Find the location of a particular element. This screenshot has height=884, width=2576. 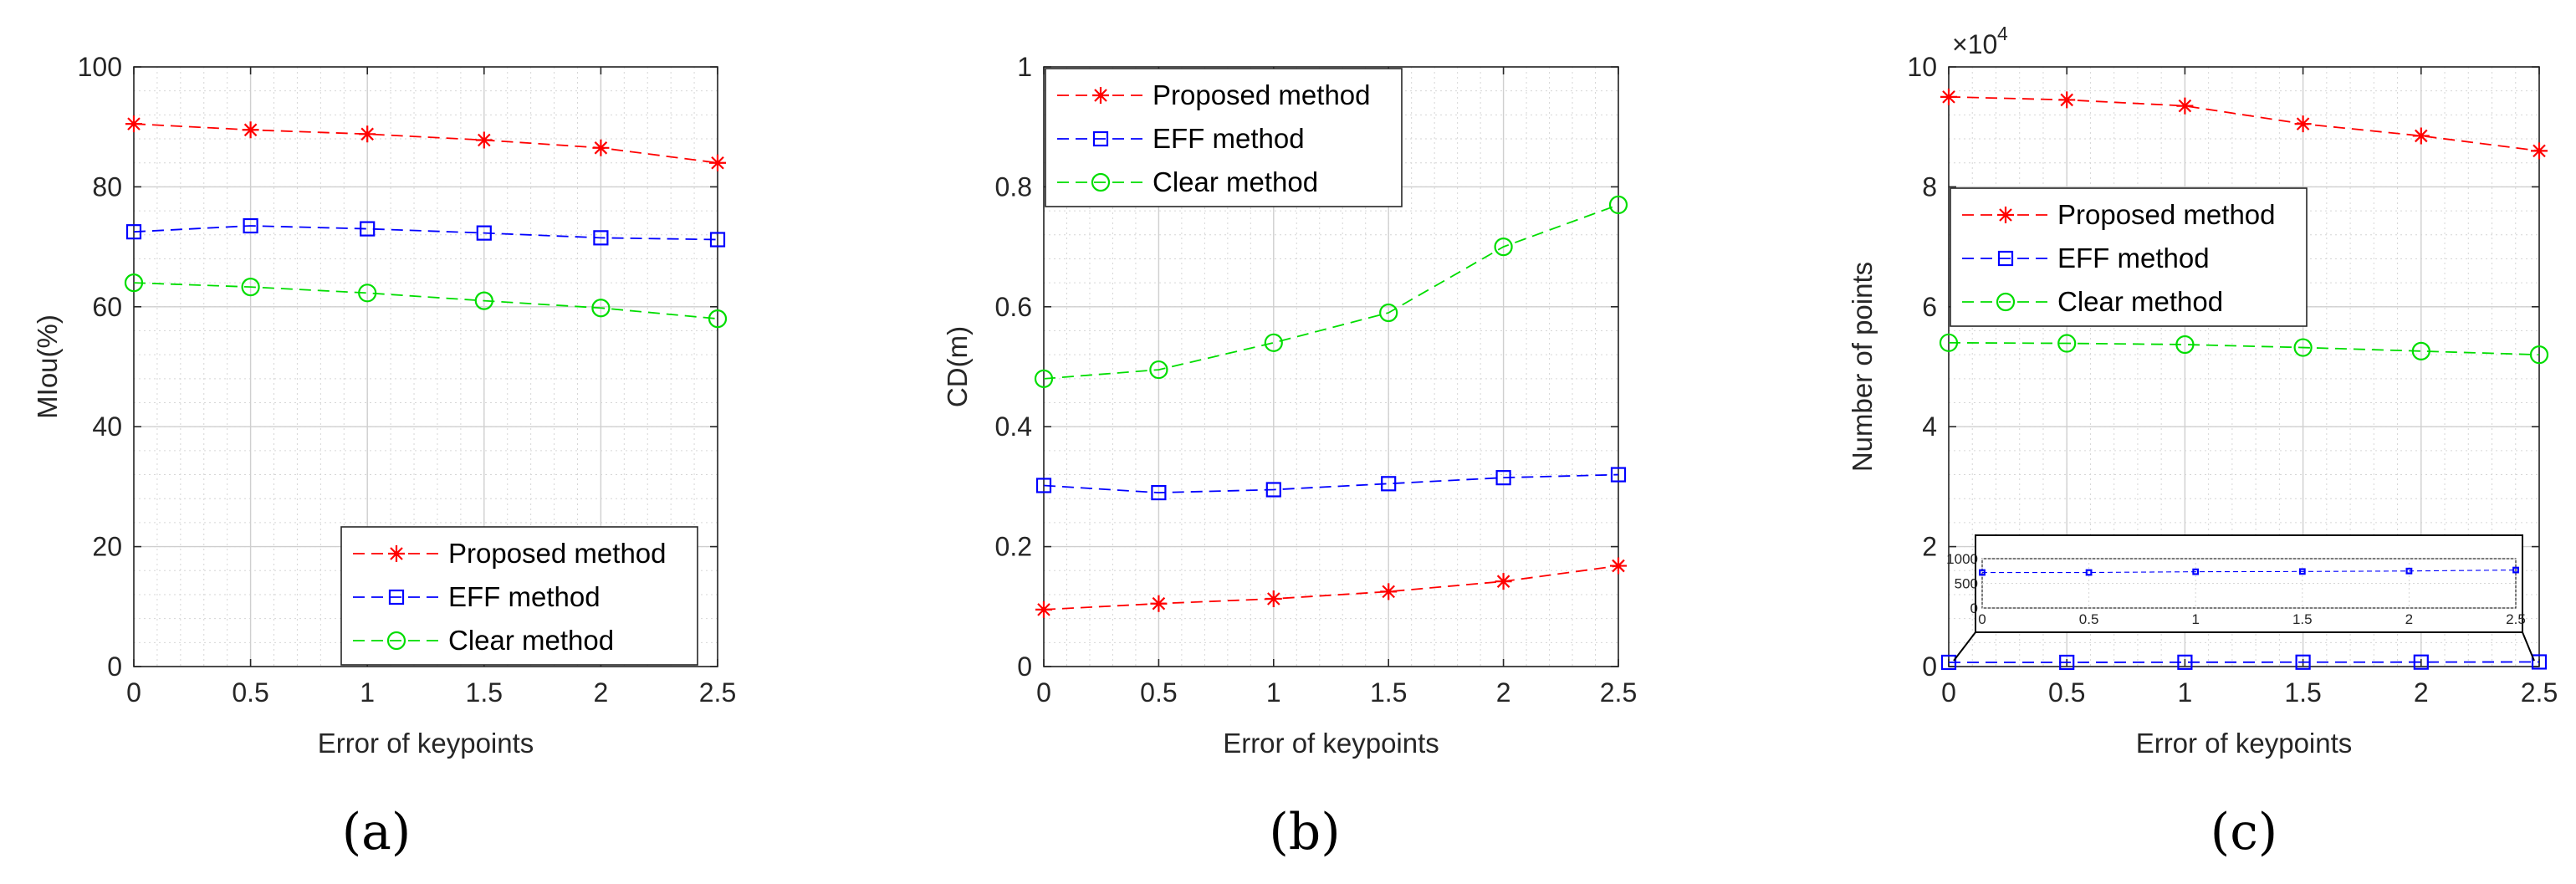

series-eff-method is located at coordinates (2244, 662).